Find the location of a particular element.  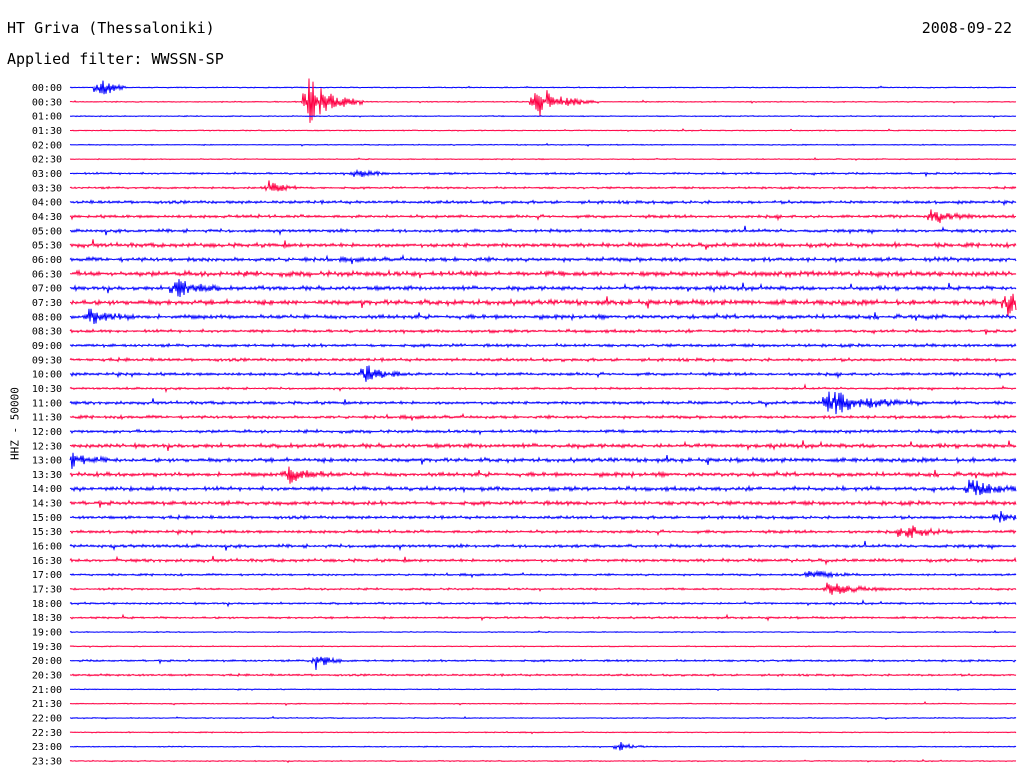

time-tick-label: 19:00 is located at coordinates (47, 633).